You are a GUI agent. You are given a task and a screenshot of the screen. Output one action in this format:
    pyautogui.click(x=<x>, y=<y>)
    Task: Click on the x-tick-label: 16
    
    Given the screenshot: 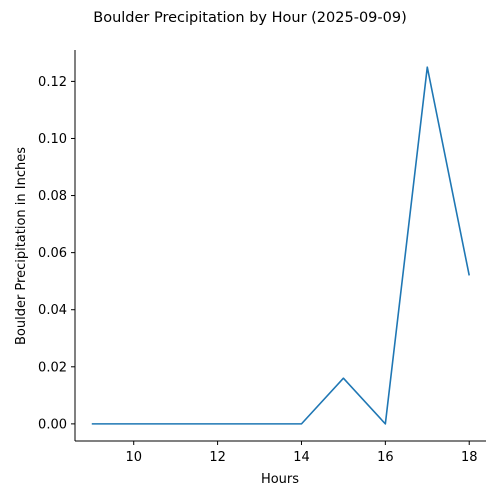 What is the action you would take?
    pyautogui.click(x=385, y=457)
    